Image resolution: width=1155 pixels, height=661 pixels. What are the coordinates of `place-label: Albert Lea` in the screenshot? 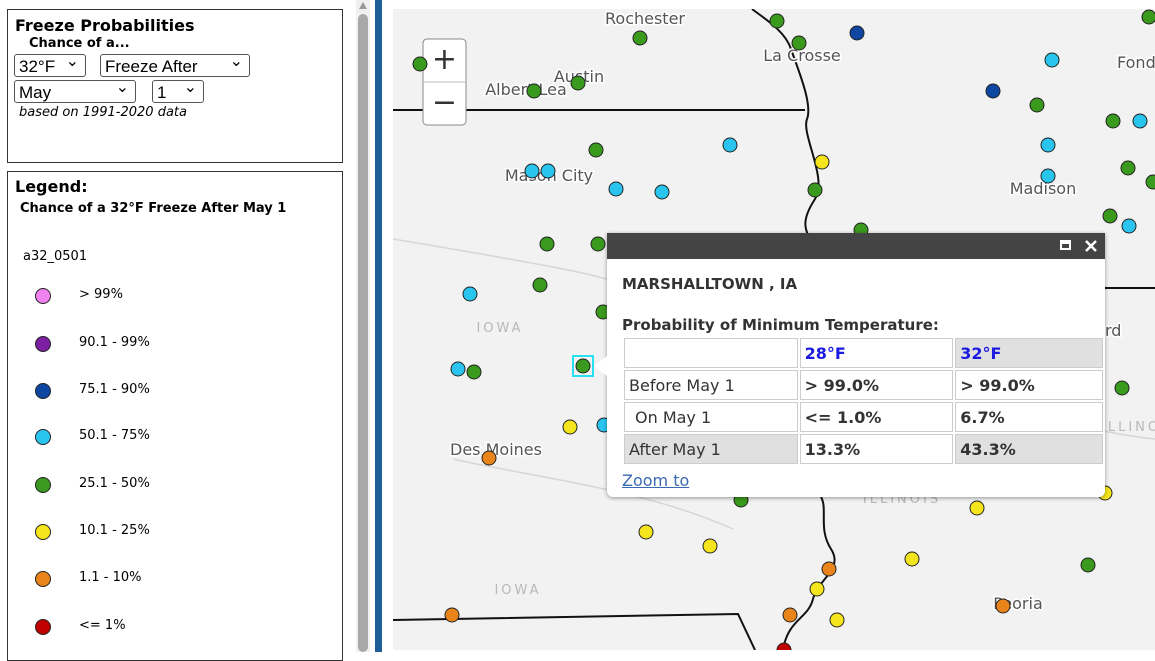 It's located at (526, 89).